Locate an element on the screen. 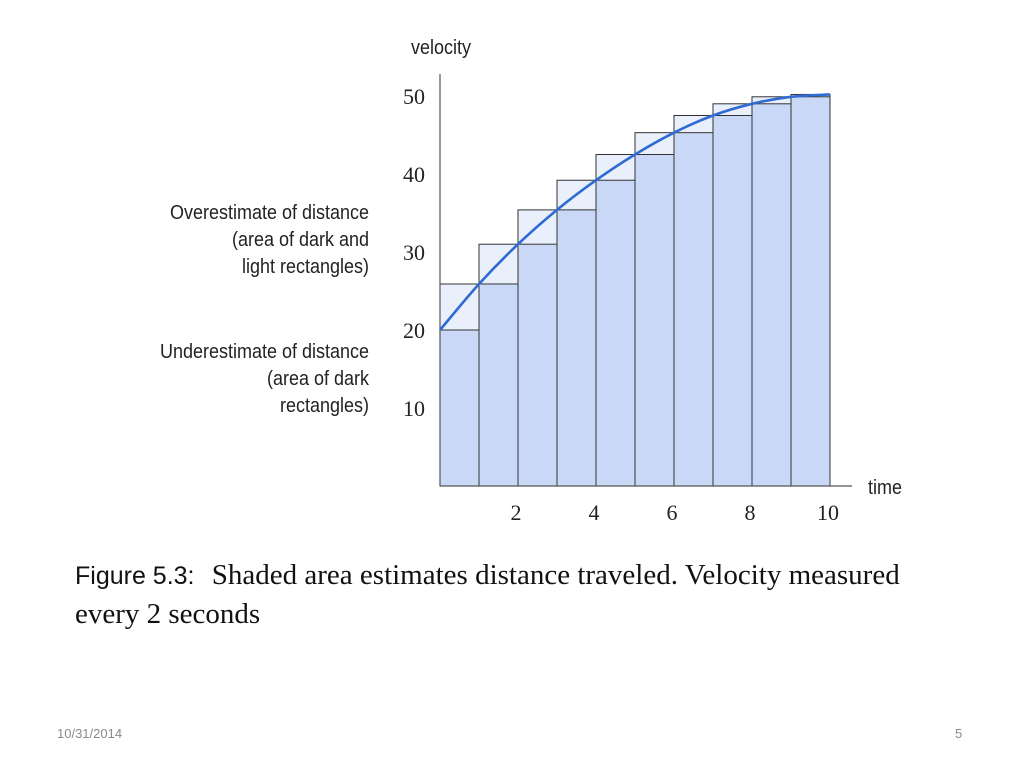  x-axis-label: time is located at coordinates (885, 488).